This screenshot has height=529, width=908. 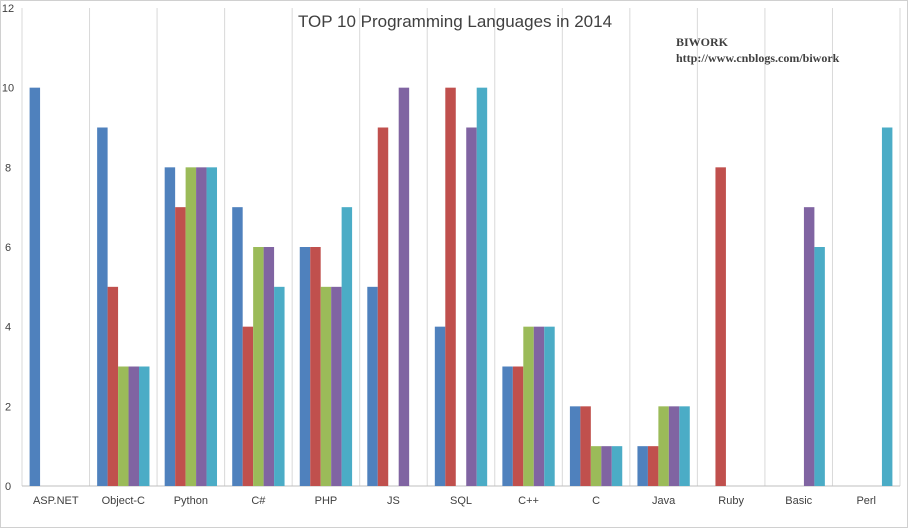 I want to click on y-axis-ticks: 0 2 4 6 8 10 12, so click(x=8, y=248).